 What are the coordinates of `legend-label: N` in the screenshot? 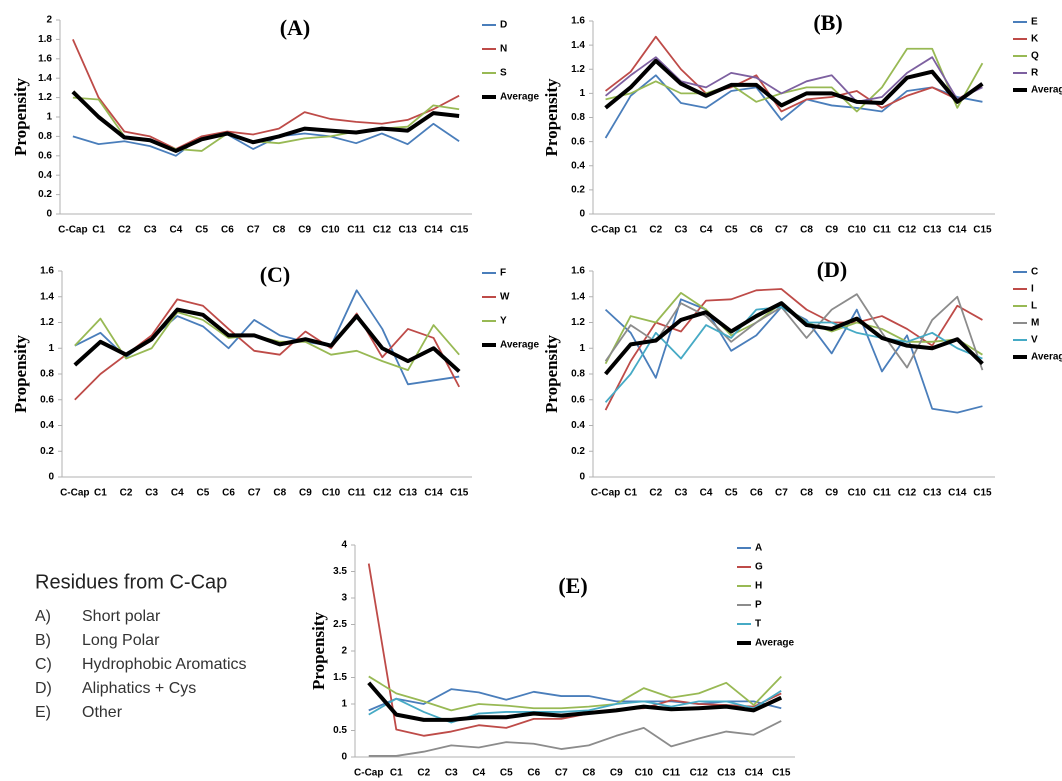 It's located at (503, 49).